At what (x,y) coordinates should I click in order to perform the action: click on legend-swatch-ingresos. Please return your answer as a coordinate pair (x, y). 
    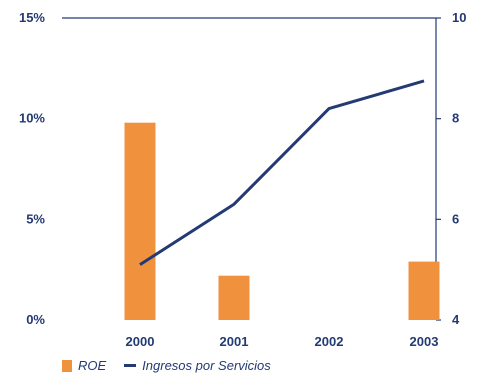
    Looking at the image, I should click on (130, 365).